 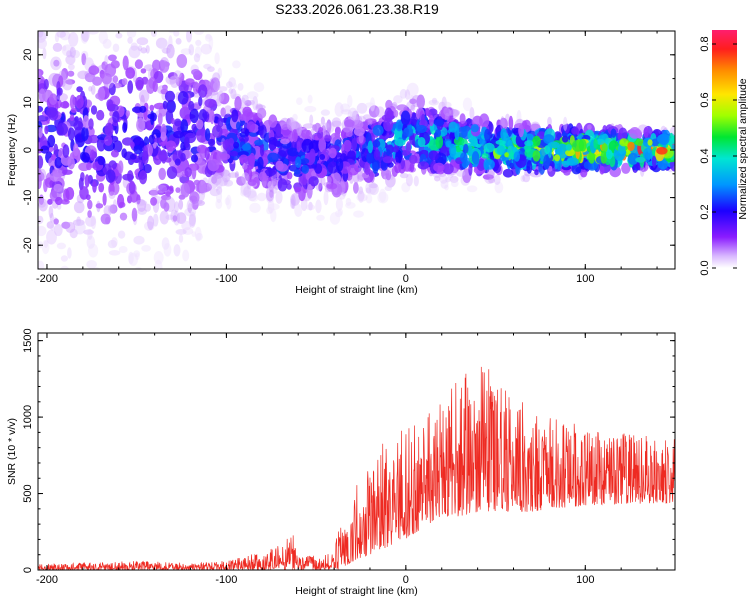 What do you see at coordinates (705, 267) in the screenshot?
I see `colorbar-tick-label: 0.0` at bounding box center [705, 267].